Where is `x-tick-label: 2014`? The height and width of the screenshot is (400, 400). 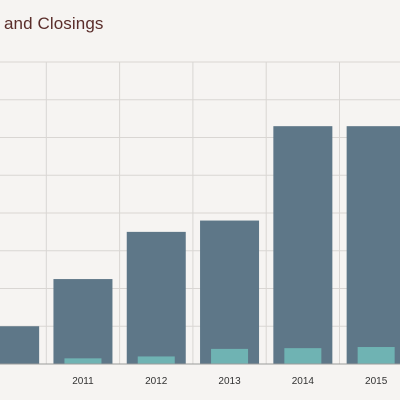 x-tick-label: 2014 is located at coordinates (303, 381).